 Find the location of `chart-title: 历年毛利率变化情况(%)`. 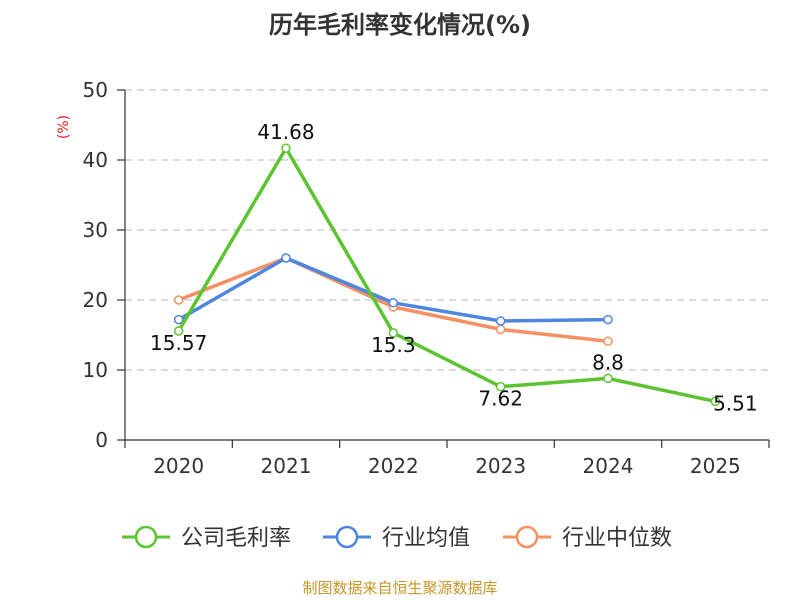

chart-title: 历年毛利率变化情况(%) is located at coordinates (400, 25).